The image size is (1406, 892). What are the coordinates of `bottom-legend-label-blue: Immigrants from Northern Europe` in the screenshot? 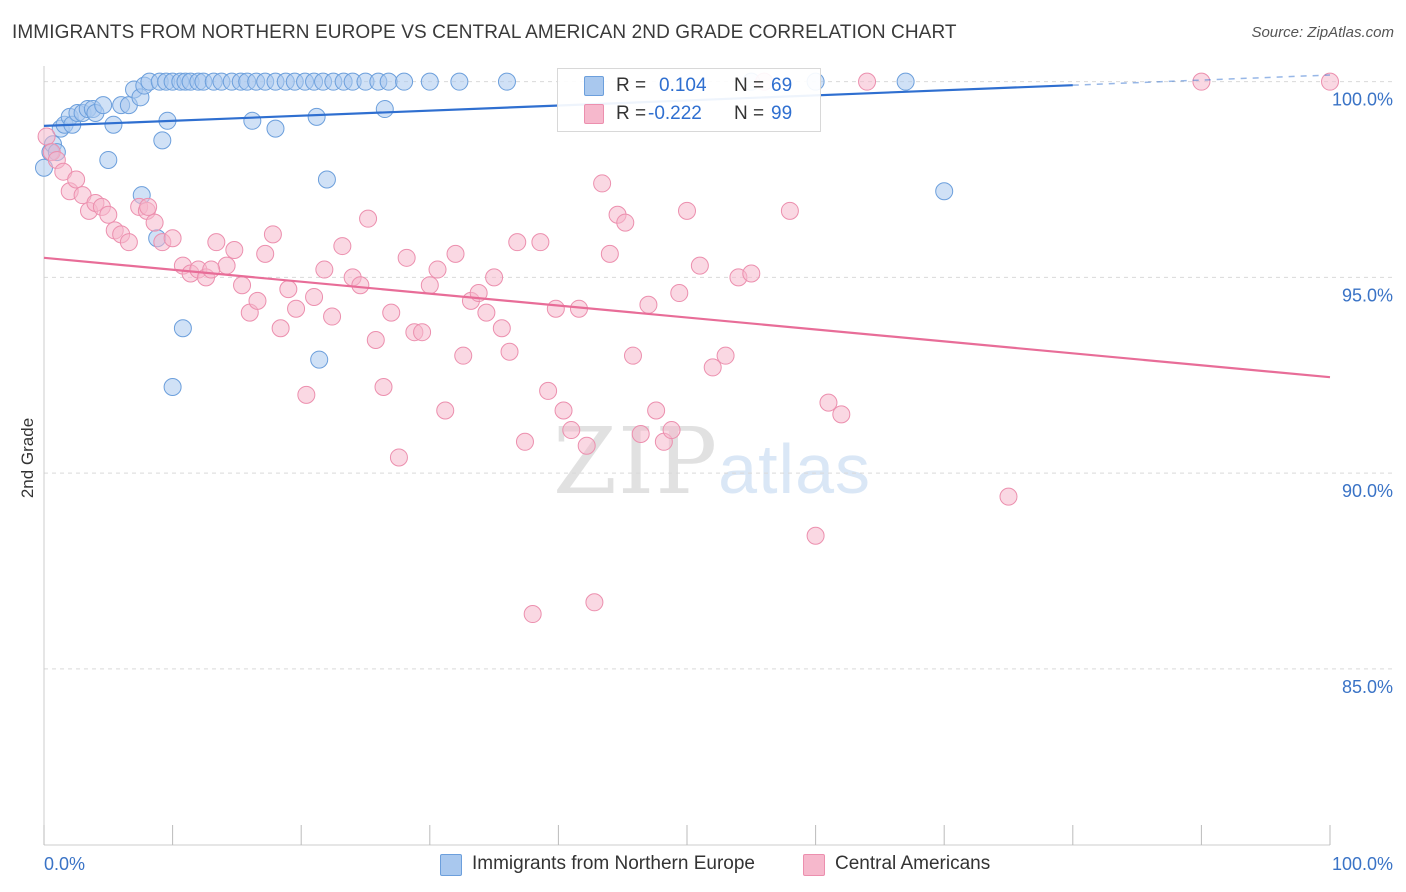 It's located at (613, 863).